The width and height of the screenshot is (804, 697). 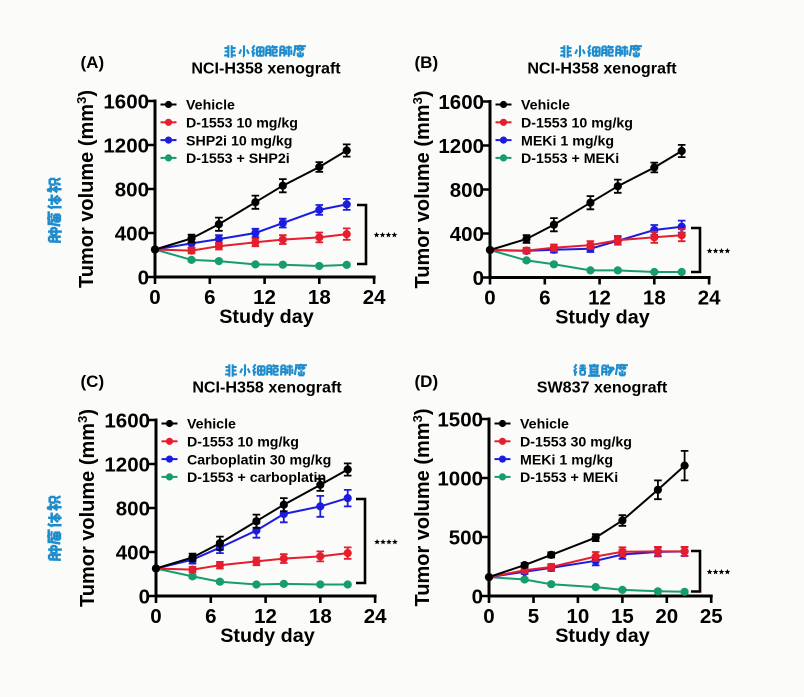 What do you see at coordinates (533, 616) in the screenshot?
I see `svg-text: 5` at bounding box center [533, 616].